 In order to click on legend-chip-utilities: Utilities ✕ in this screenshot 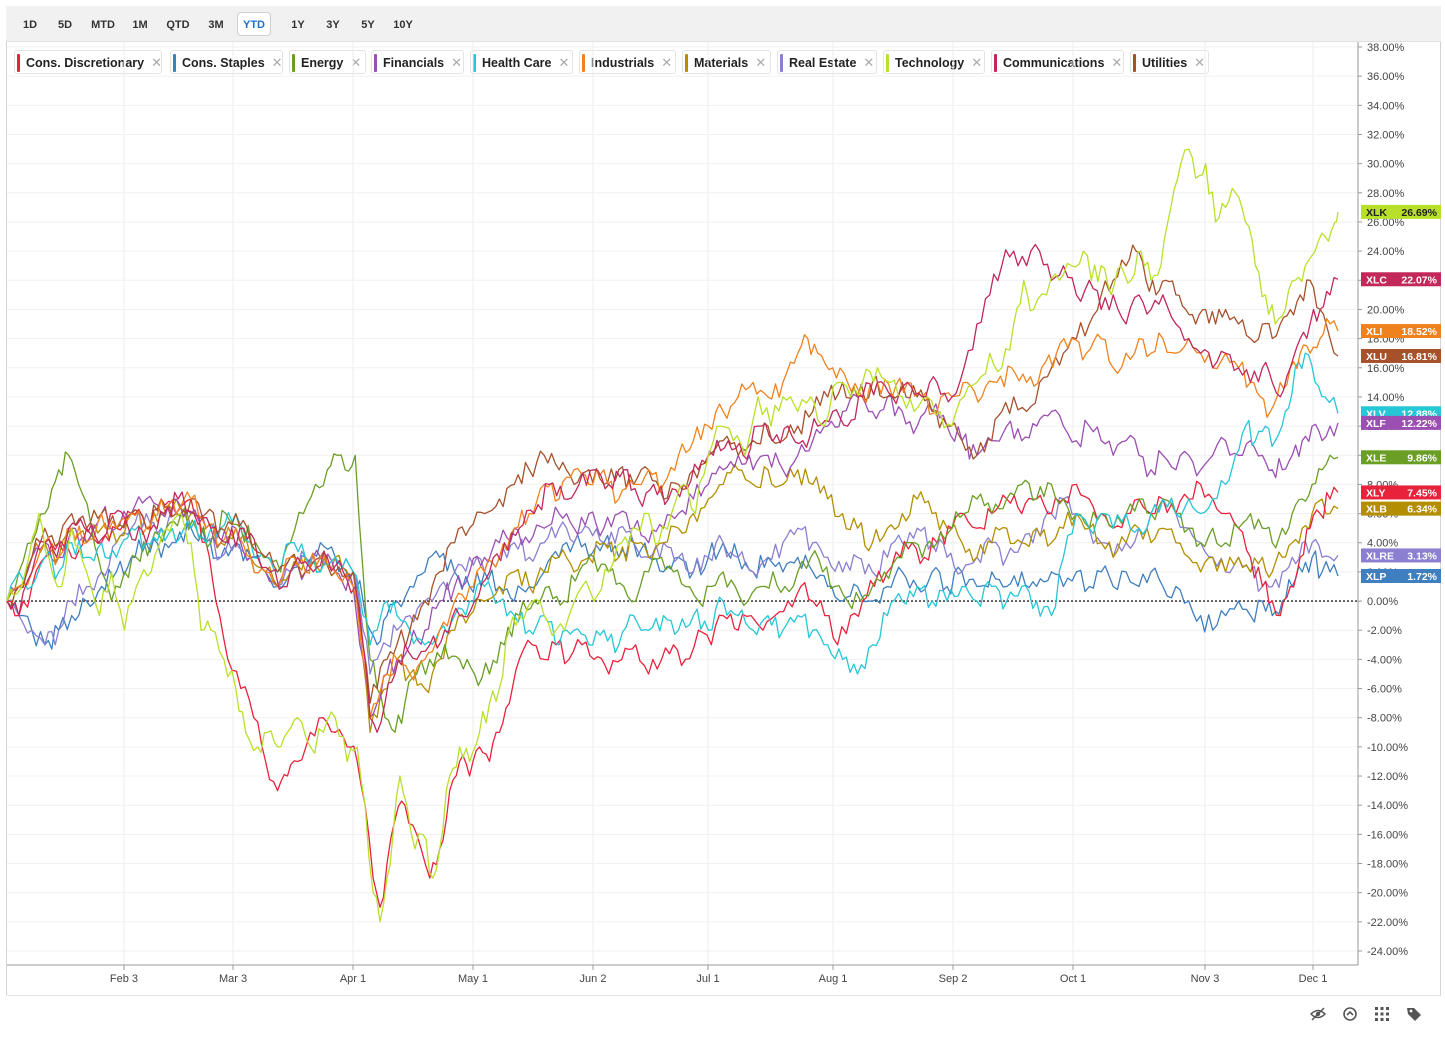, I will do `click(1169, 62)`.